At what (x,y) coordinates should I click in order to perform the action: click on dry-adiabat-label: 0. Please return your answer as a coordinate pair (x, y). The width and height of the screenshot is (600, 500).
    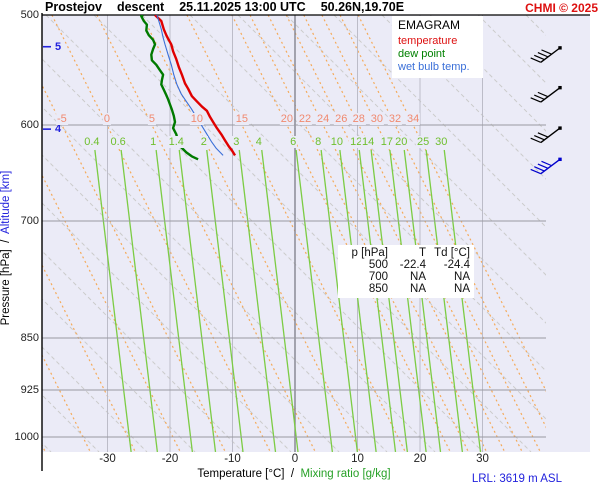
    Looking at the image, I should click on (106, 119).